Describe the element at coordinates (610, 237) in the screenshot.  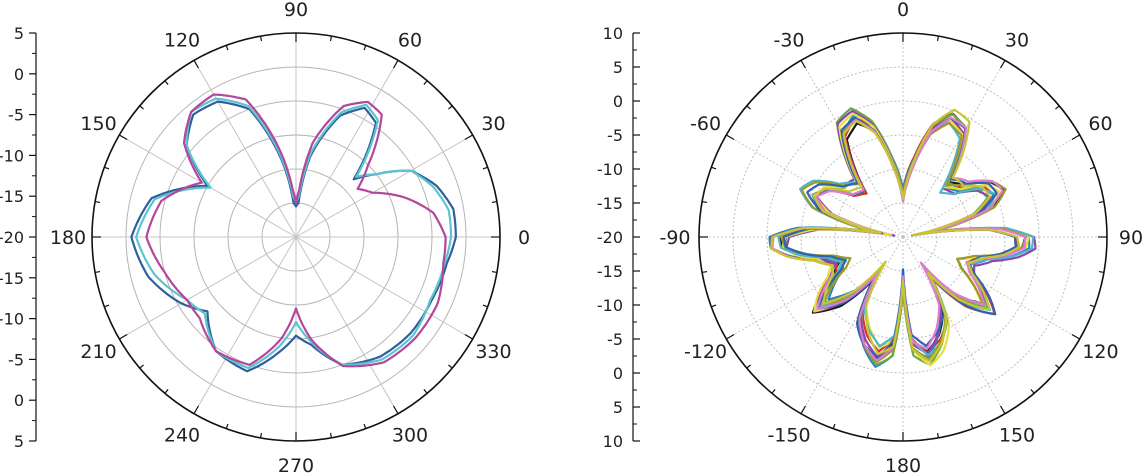
I see `radial-tick-label: -20` at that location.